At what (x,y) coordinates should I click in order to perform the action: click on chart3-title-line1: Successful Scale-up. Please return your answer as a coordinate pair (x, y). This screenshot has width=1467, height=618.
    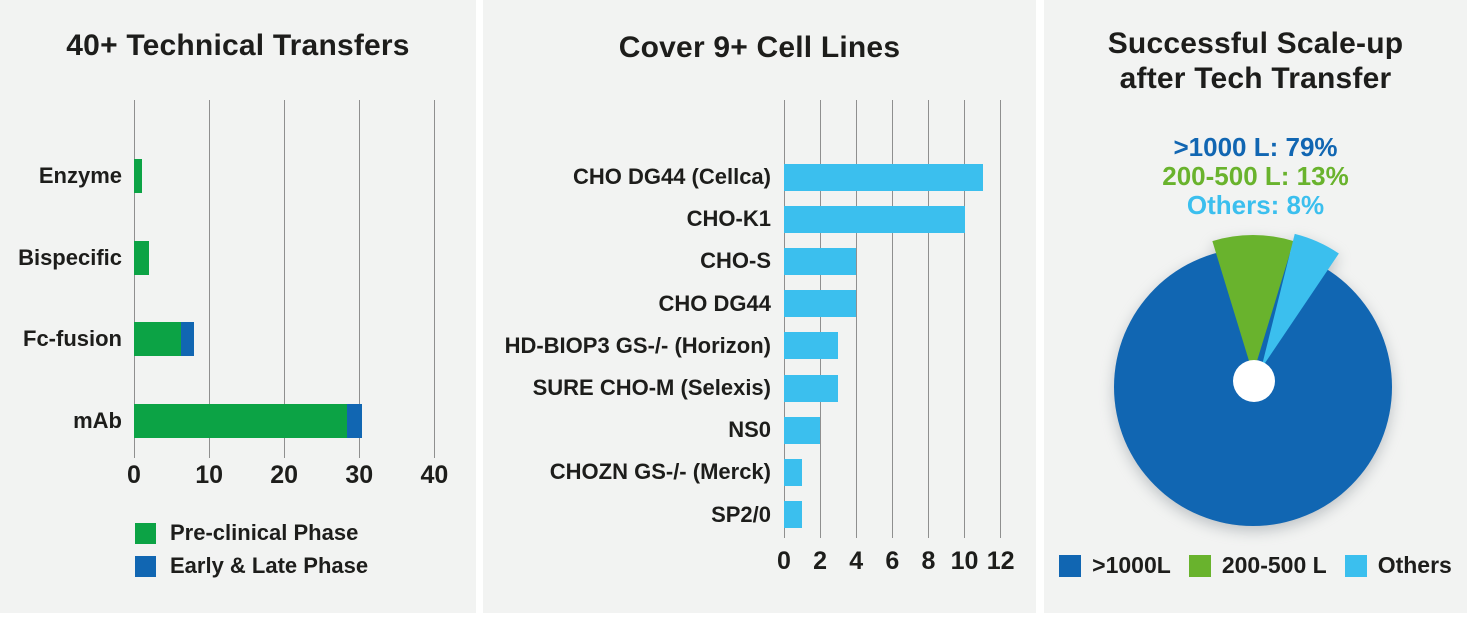
    Looking at the image, I should click on (1255, 43).